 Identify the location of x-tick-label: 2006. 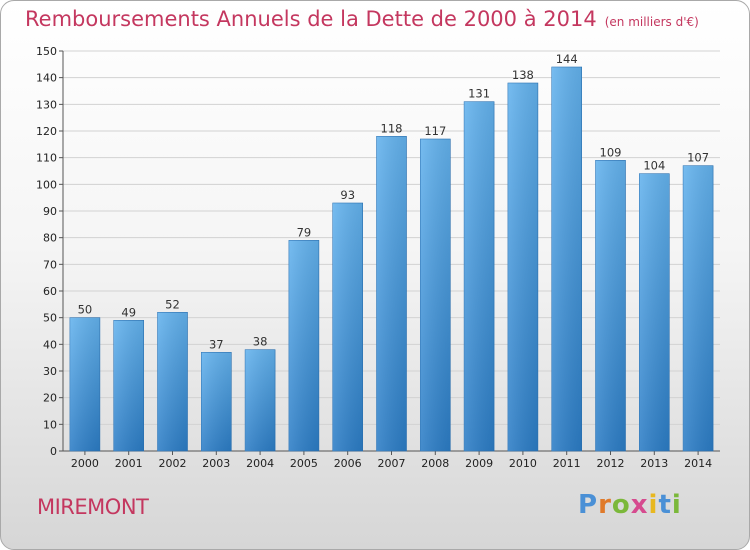
(348, 463).